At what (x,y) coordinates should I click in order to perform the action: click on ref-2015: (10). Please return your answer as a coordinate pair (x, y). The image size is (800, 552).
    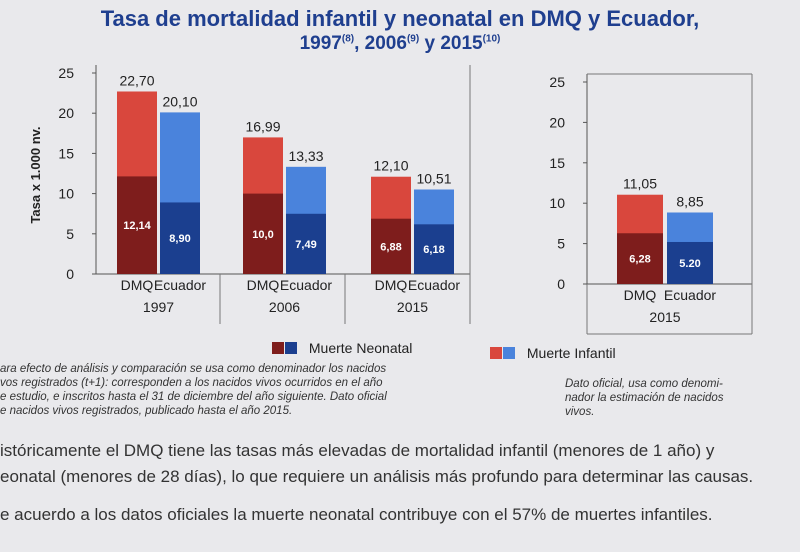
    Looking at the image, I should click on (491, 39).